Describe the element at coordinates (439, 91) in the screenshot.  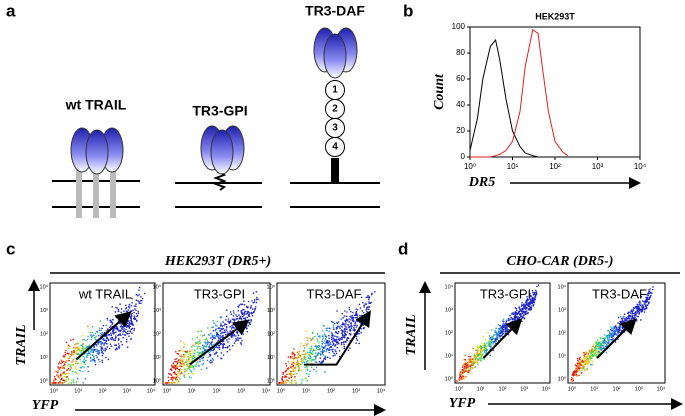
I see `y-axis-label: Count` at that location.